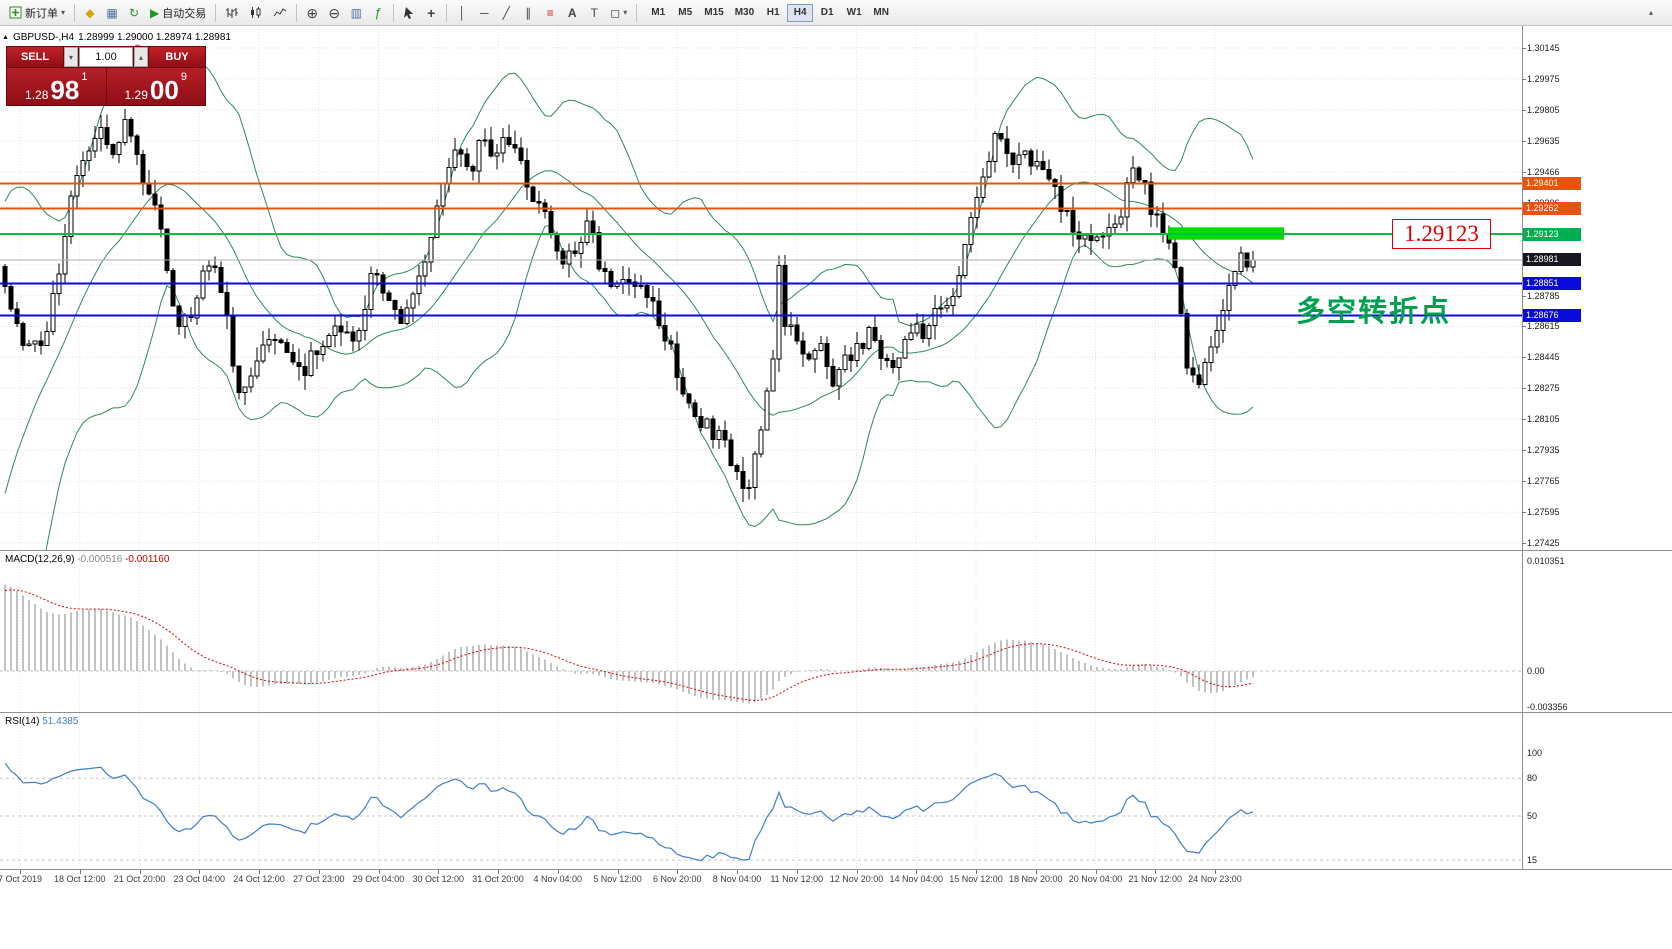 The image size is (1672, 949). I want to click on candlestick-button, so click(256, 13).